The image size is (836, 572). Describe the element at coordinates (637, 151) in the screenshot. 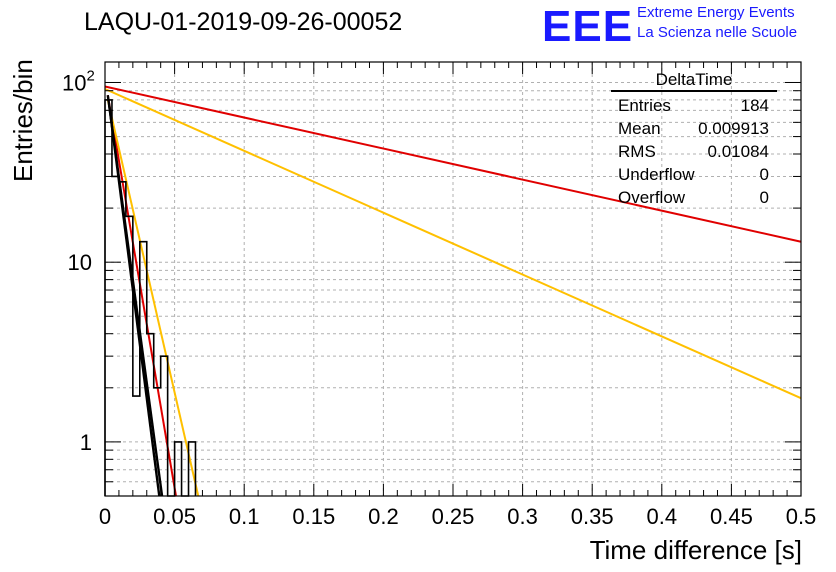

I see `stats-label: RMS` at that location.